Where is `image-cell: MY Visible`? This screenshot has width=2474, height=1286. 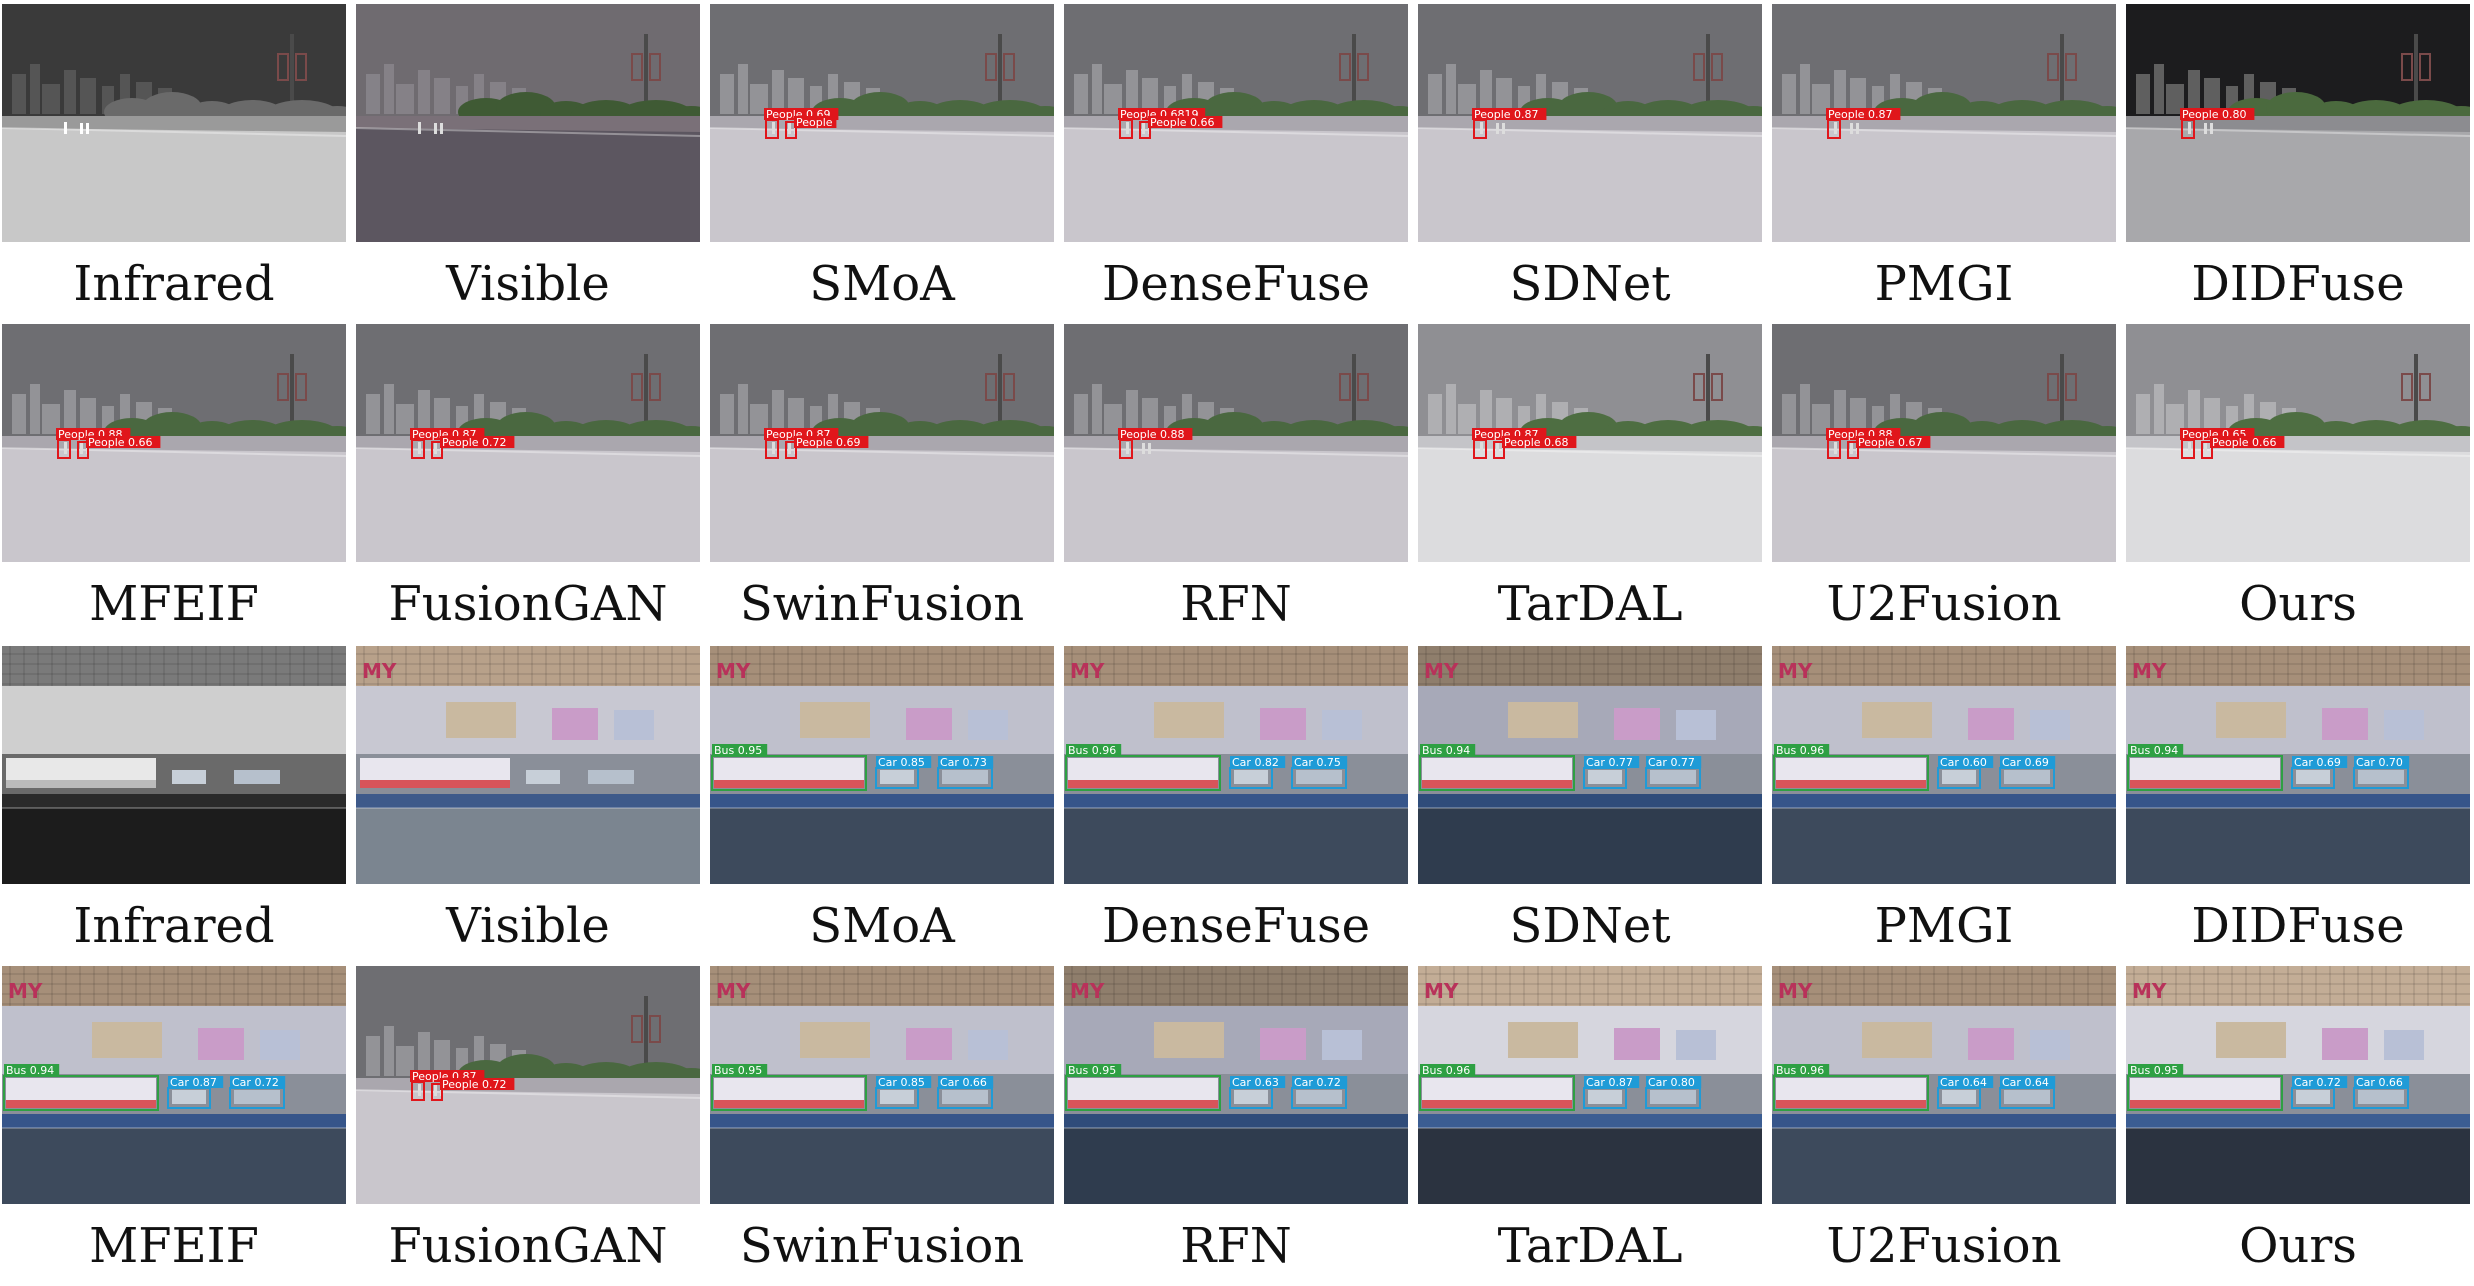 image-cell: MY Visible is located at coordinates (528, 806).